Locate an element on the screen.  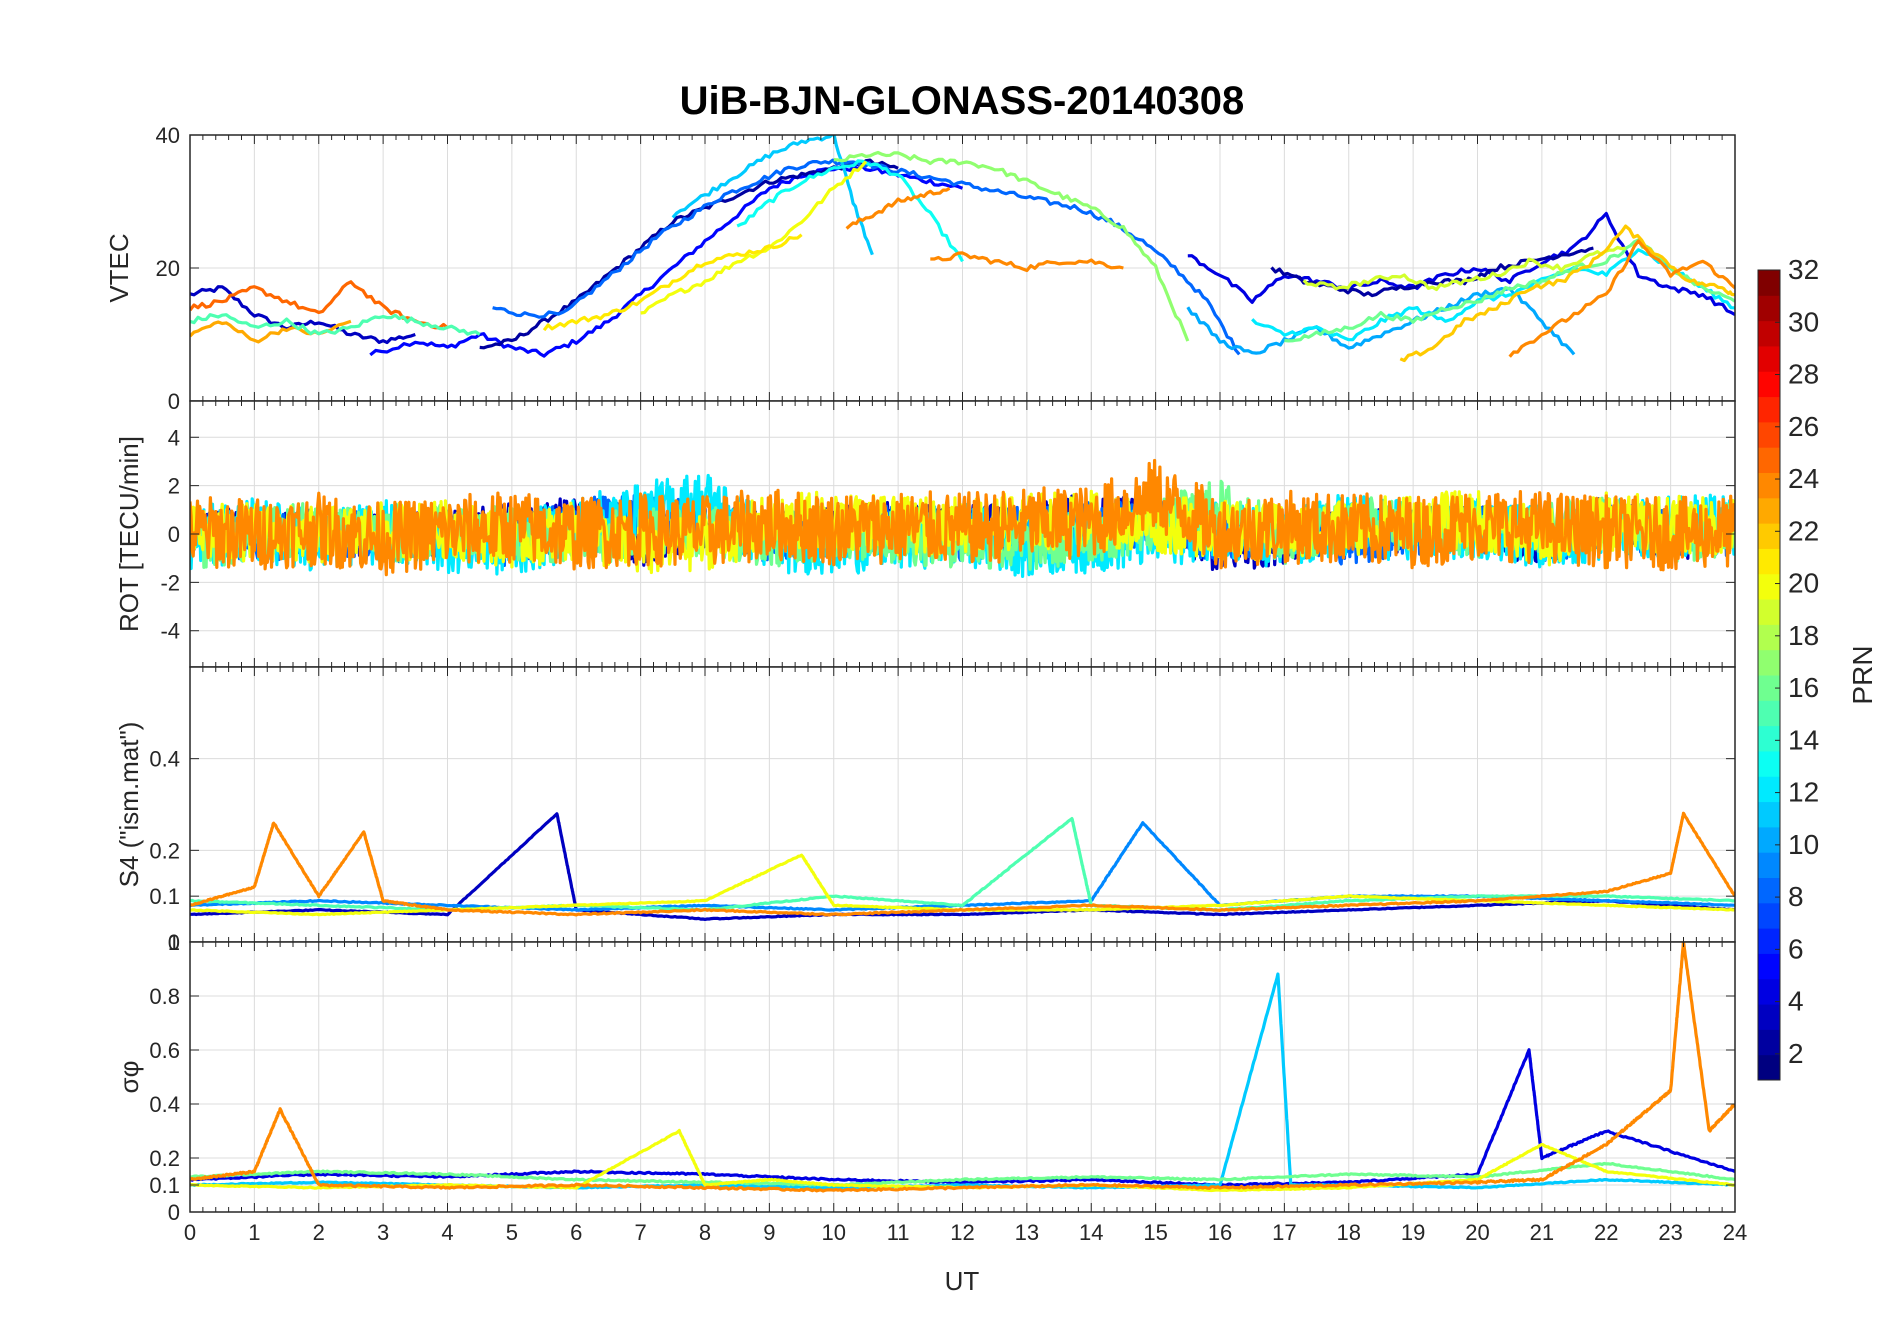
y-axis-label-rot: ROT [TECU/min] is located at coordinates (129, 534).